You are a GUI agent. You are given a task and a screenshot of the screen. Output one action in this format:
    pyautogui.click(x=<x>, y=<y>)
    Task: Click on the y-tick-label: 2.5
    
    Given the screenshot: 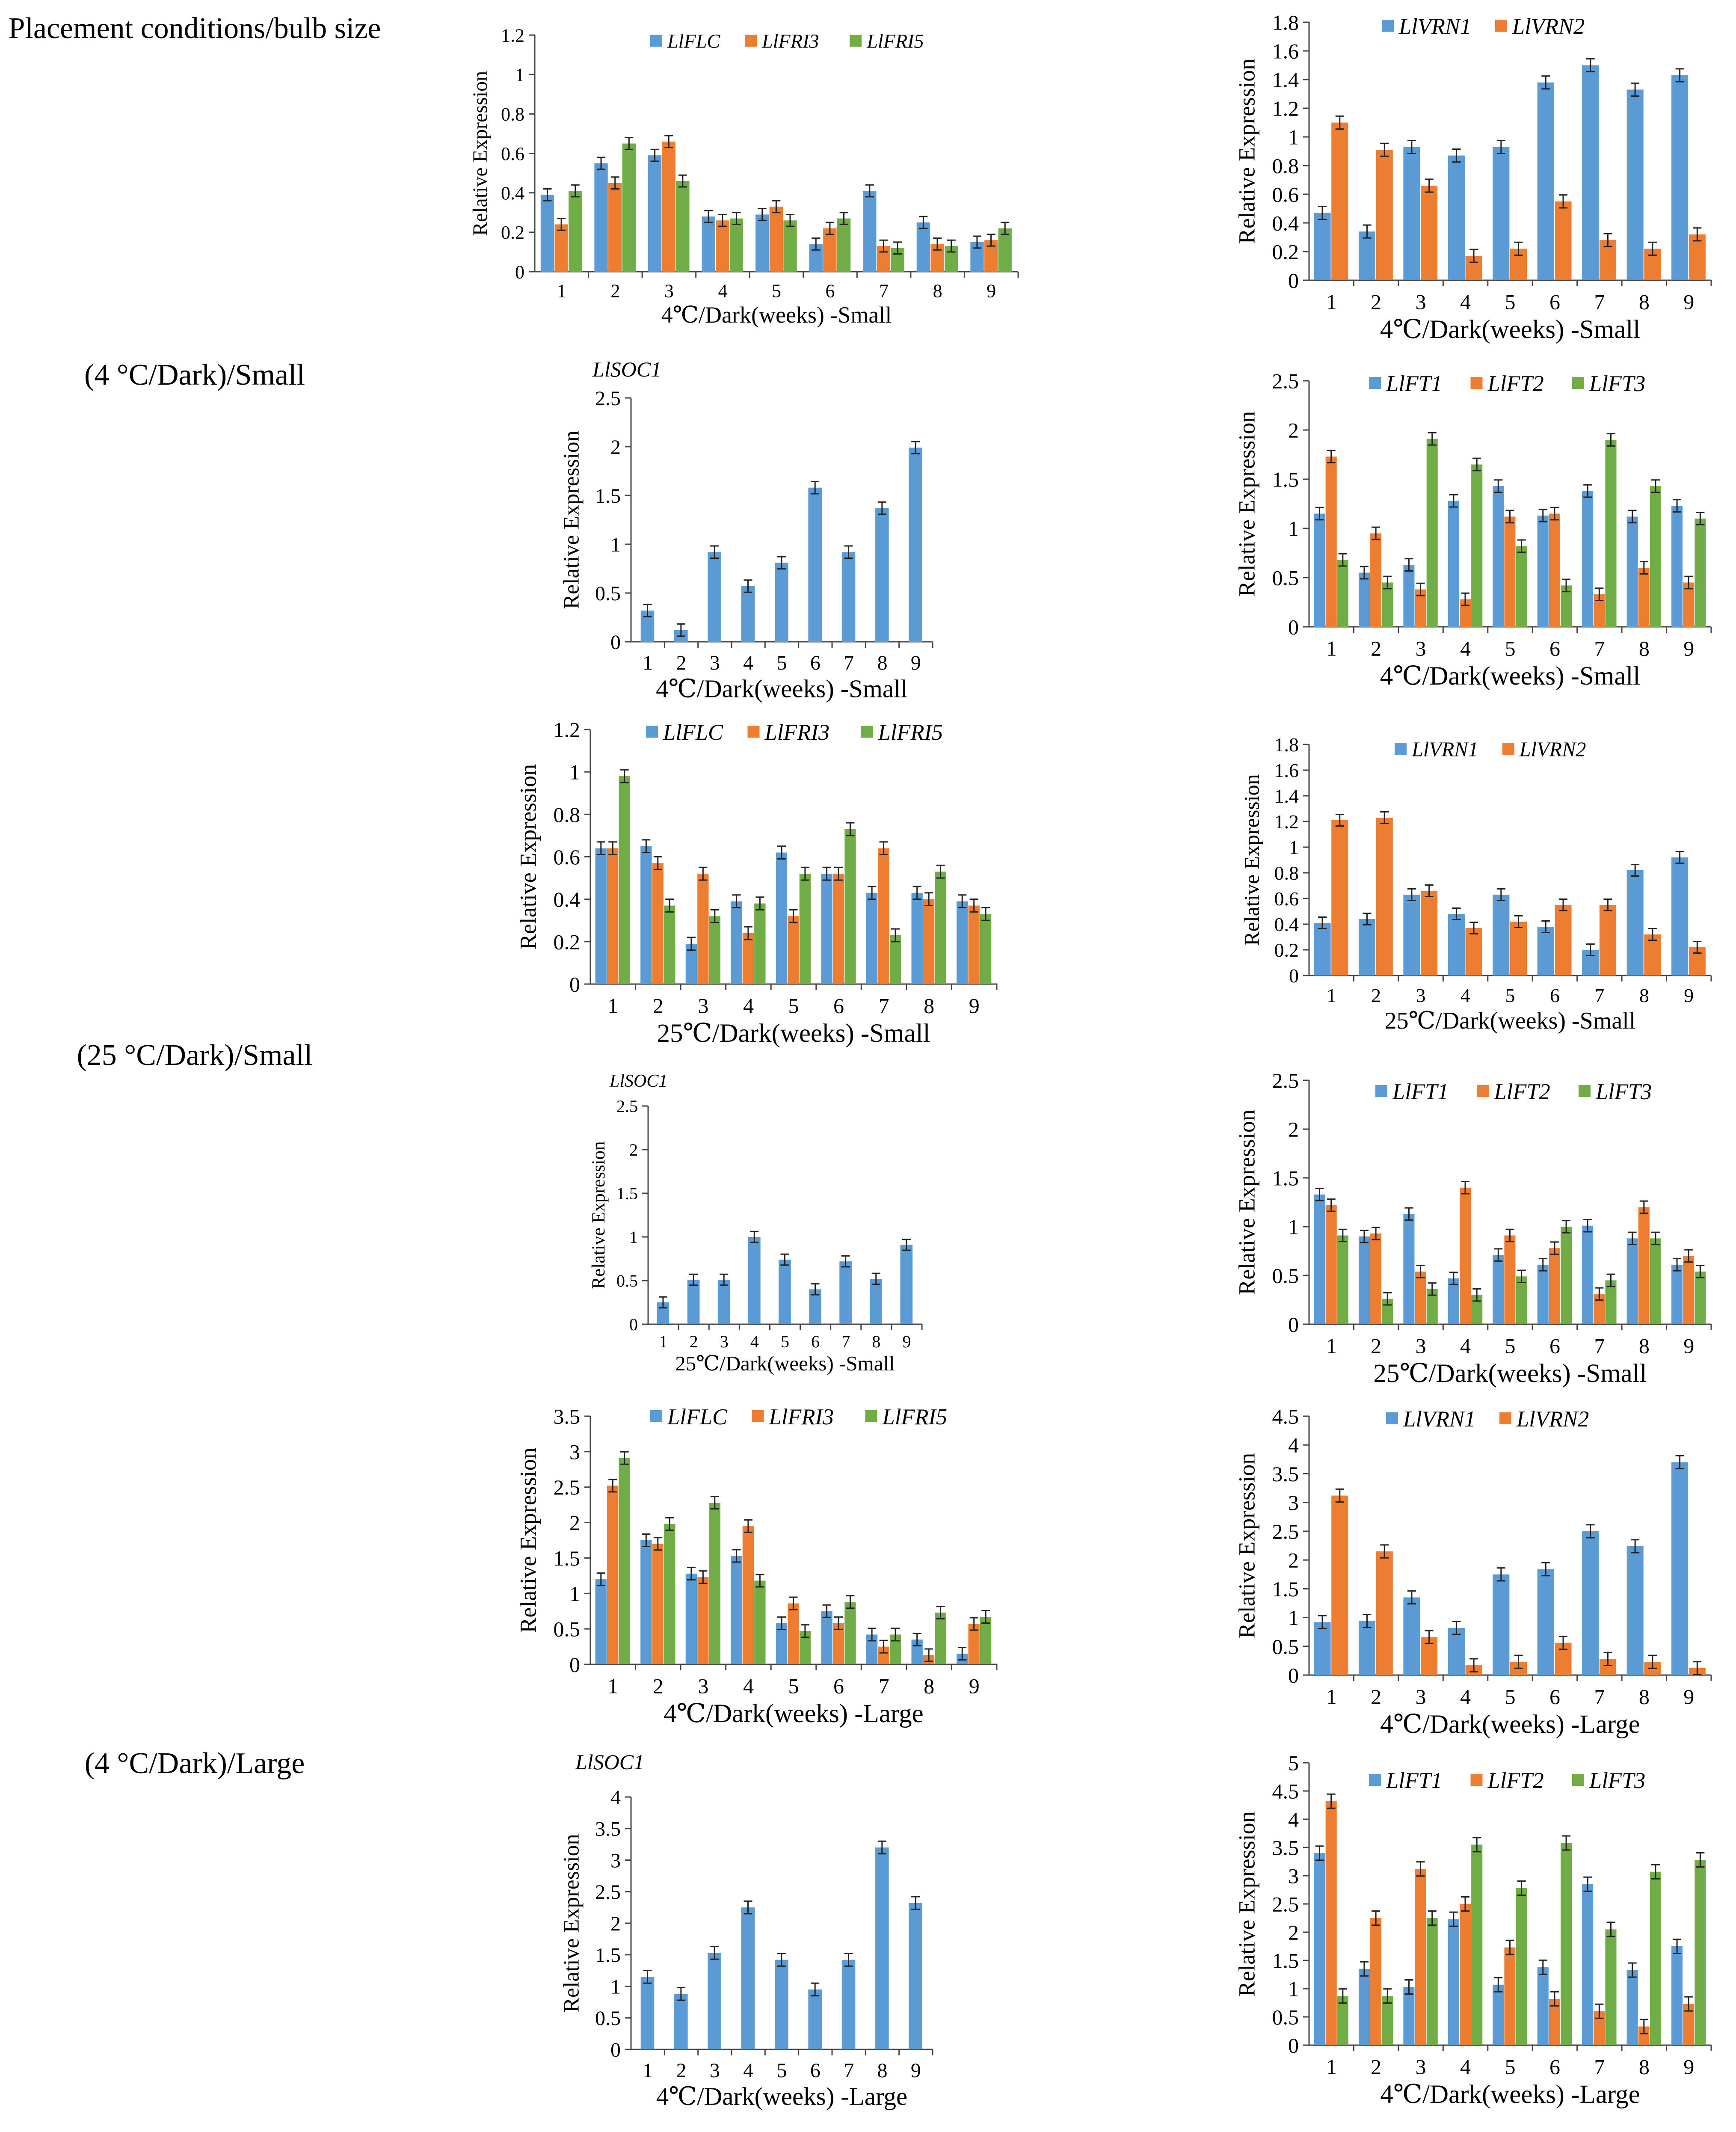 What is the action you would take?
    pyautogui.click(x=1286, y=1531)
    